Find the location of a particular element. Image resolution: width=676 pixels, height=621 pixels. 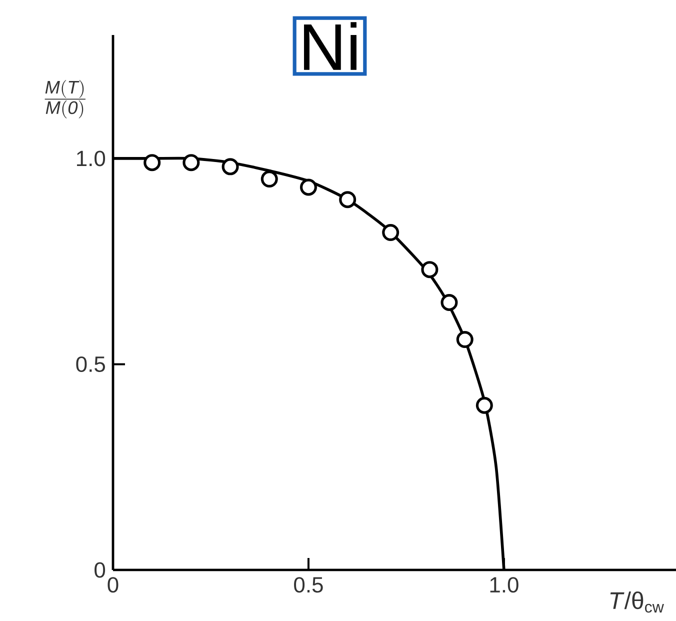

y-tick-label: 0.5 is located at coordinates (90, 364).